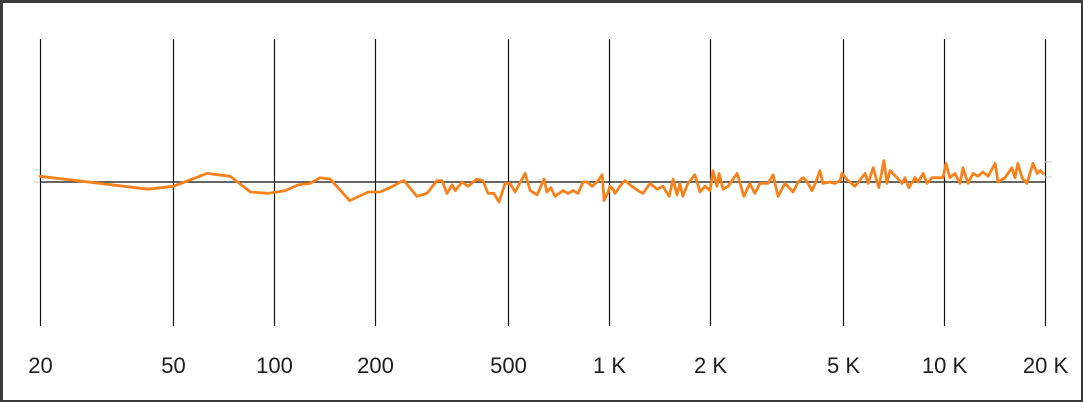 The height and width of the screenshot is (402, 1083). I want to click on x-tick-label: 200, so click(375, 365).